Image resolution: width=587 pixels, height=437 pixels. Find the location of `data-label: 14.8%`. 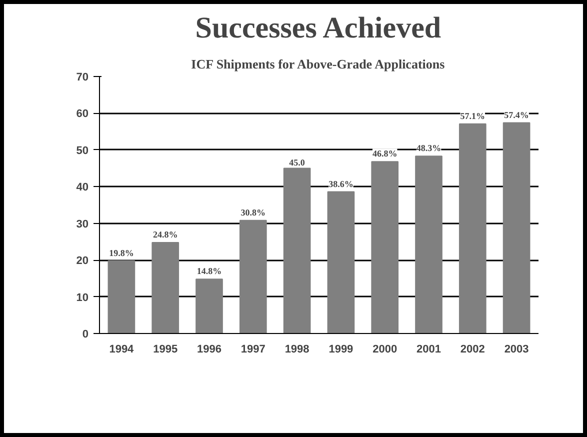

data-label: 14.8% is located at coordinates (209, 271).